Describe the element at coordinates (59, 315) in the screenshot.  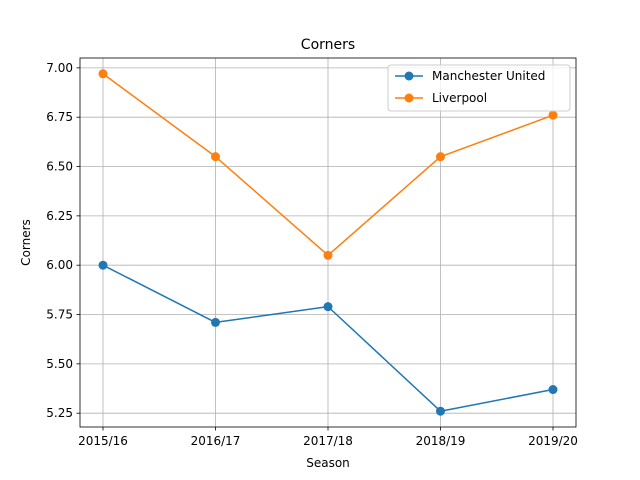
I see `y-tick-label: 5.75` at that location.